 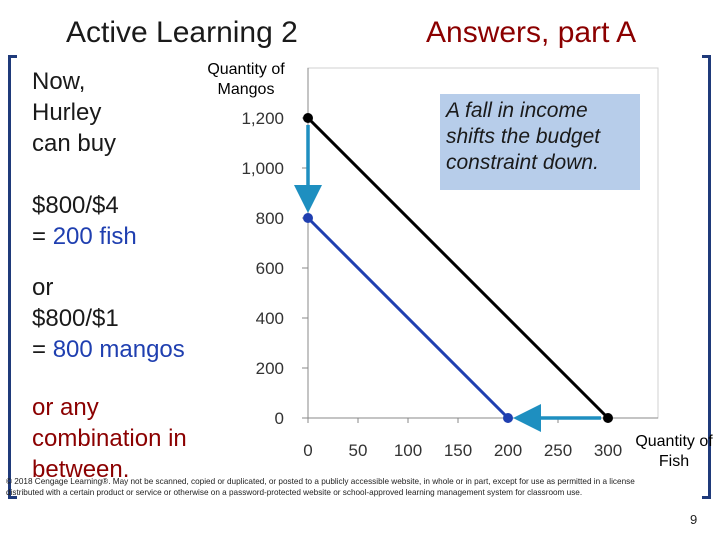 What do you see at coordinates (75, 318) in the screenshot?
I see `text-line: $800/$1` at bounding box center [75, 318].